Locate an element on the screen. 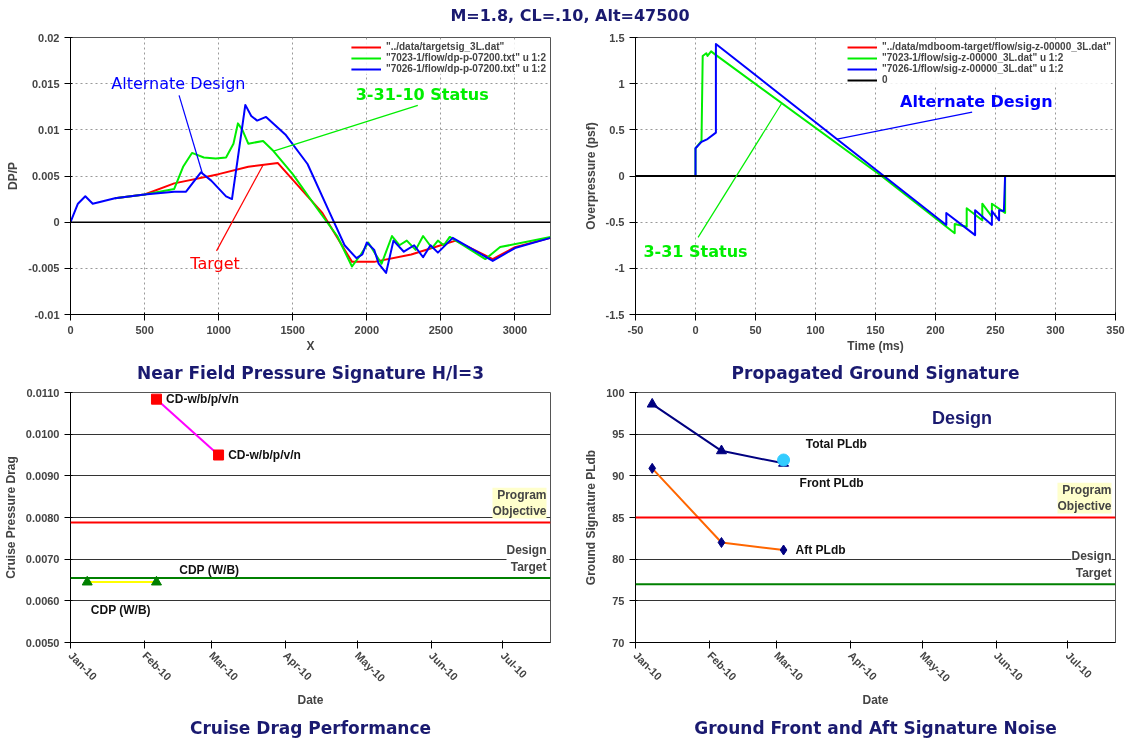 This screenshot has width=1140, height=756. y-tick-label: 90 is located at coordinates (618, 475).